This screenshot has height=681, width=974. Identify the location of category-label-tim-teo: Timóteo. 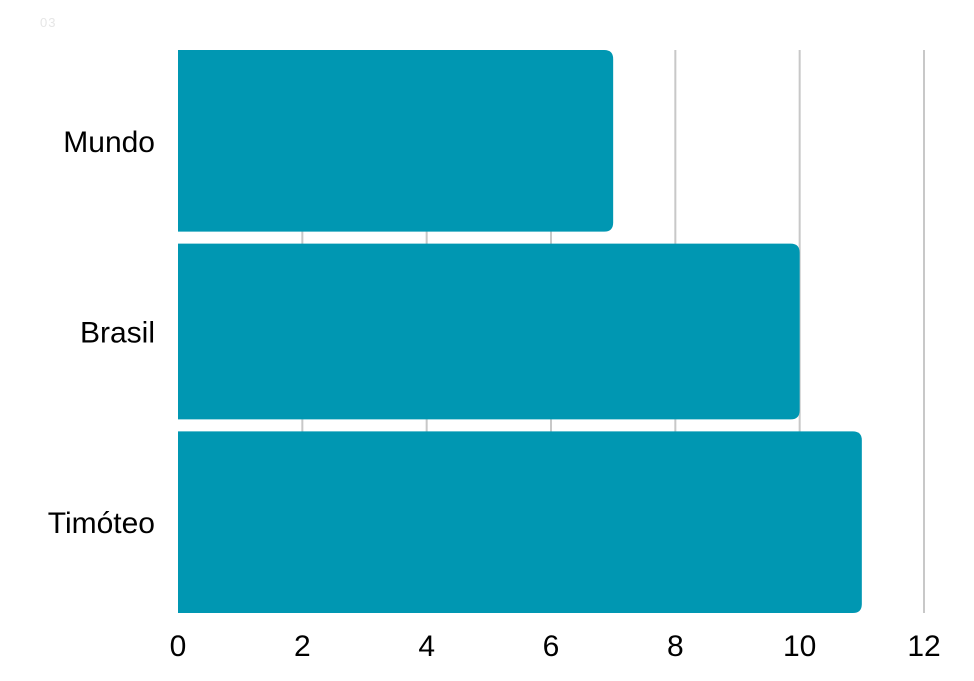
(101, 523).